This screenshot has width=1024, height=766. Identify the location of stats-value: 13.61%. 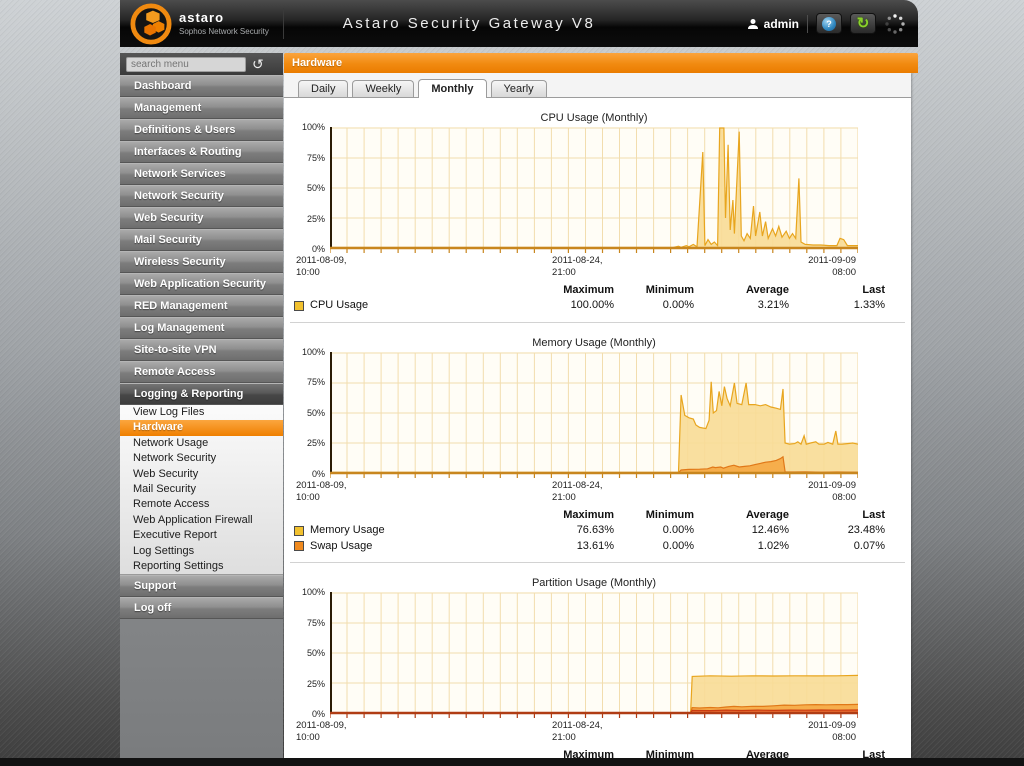
(595, 545).